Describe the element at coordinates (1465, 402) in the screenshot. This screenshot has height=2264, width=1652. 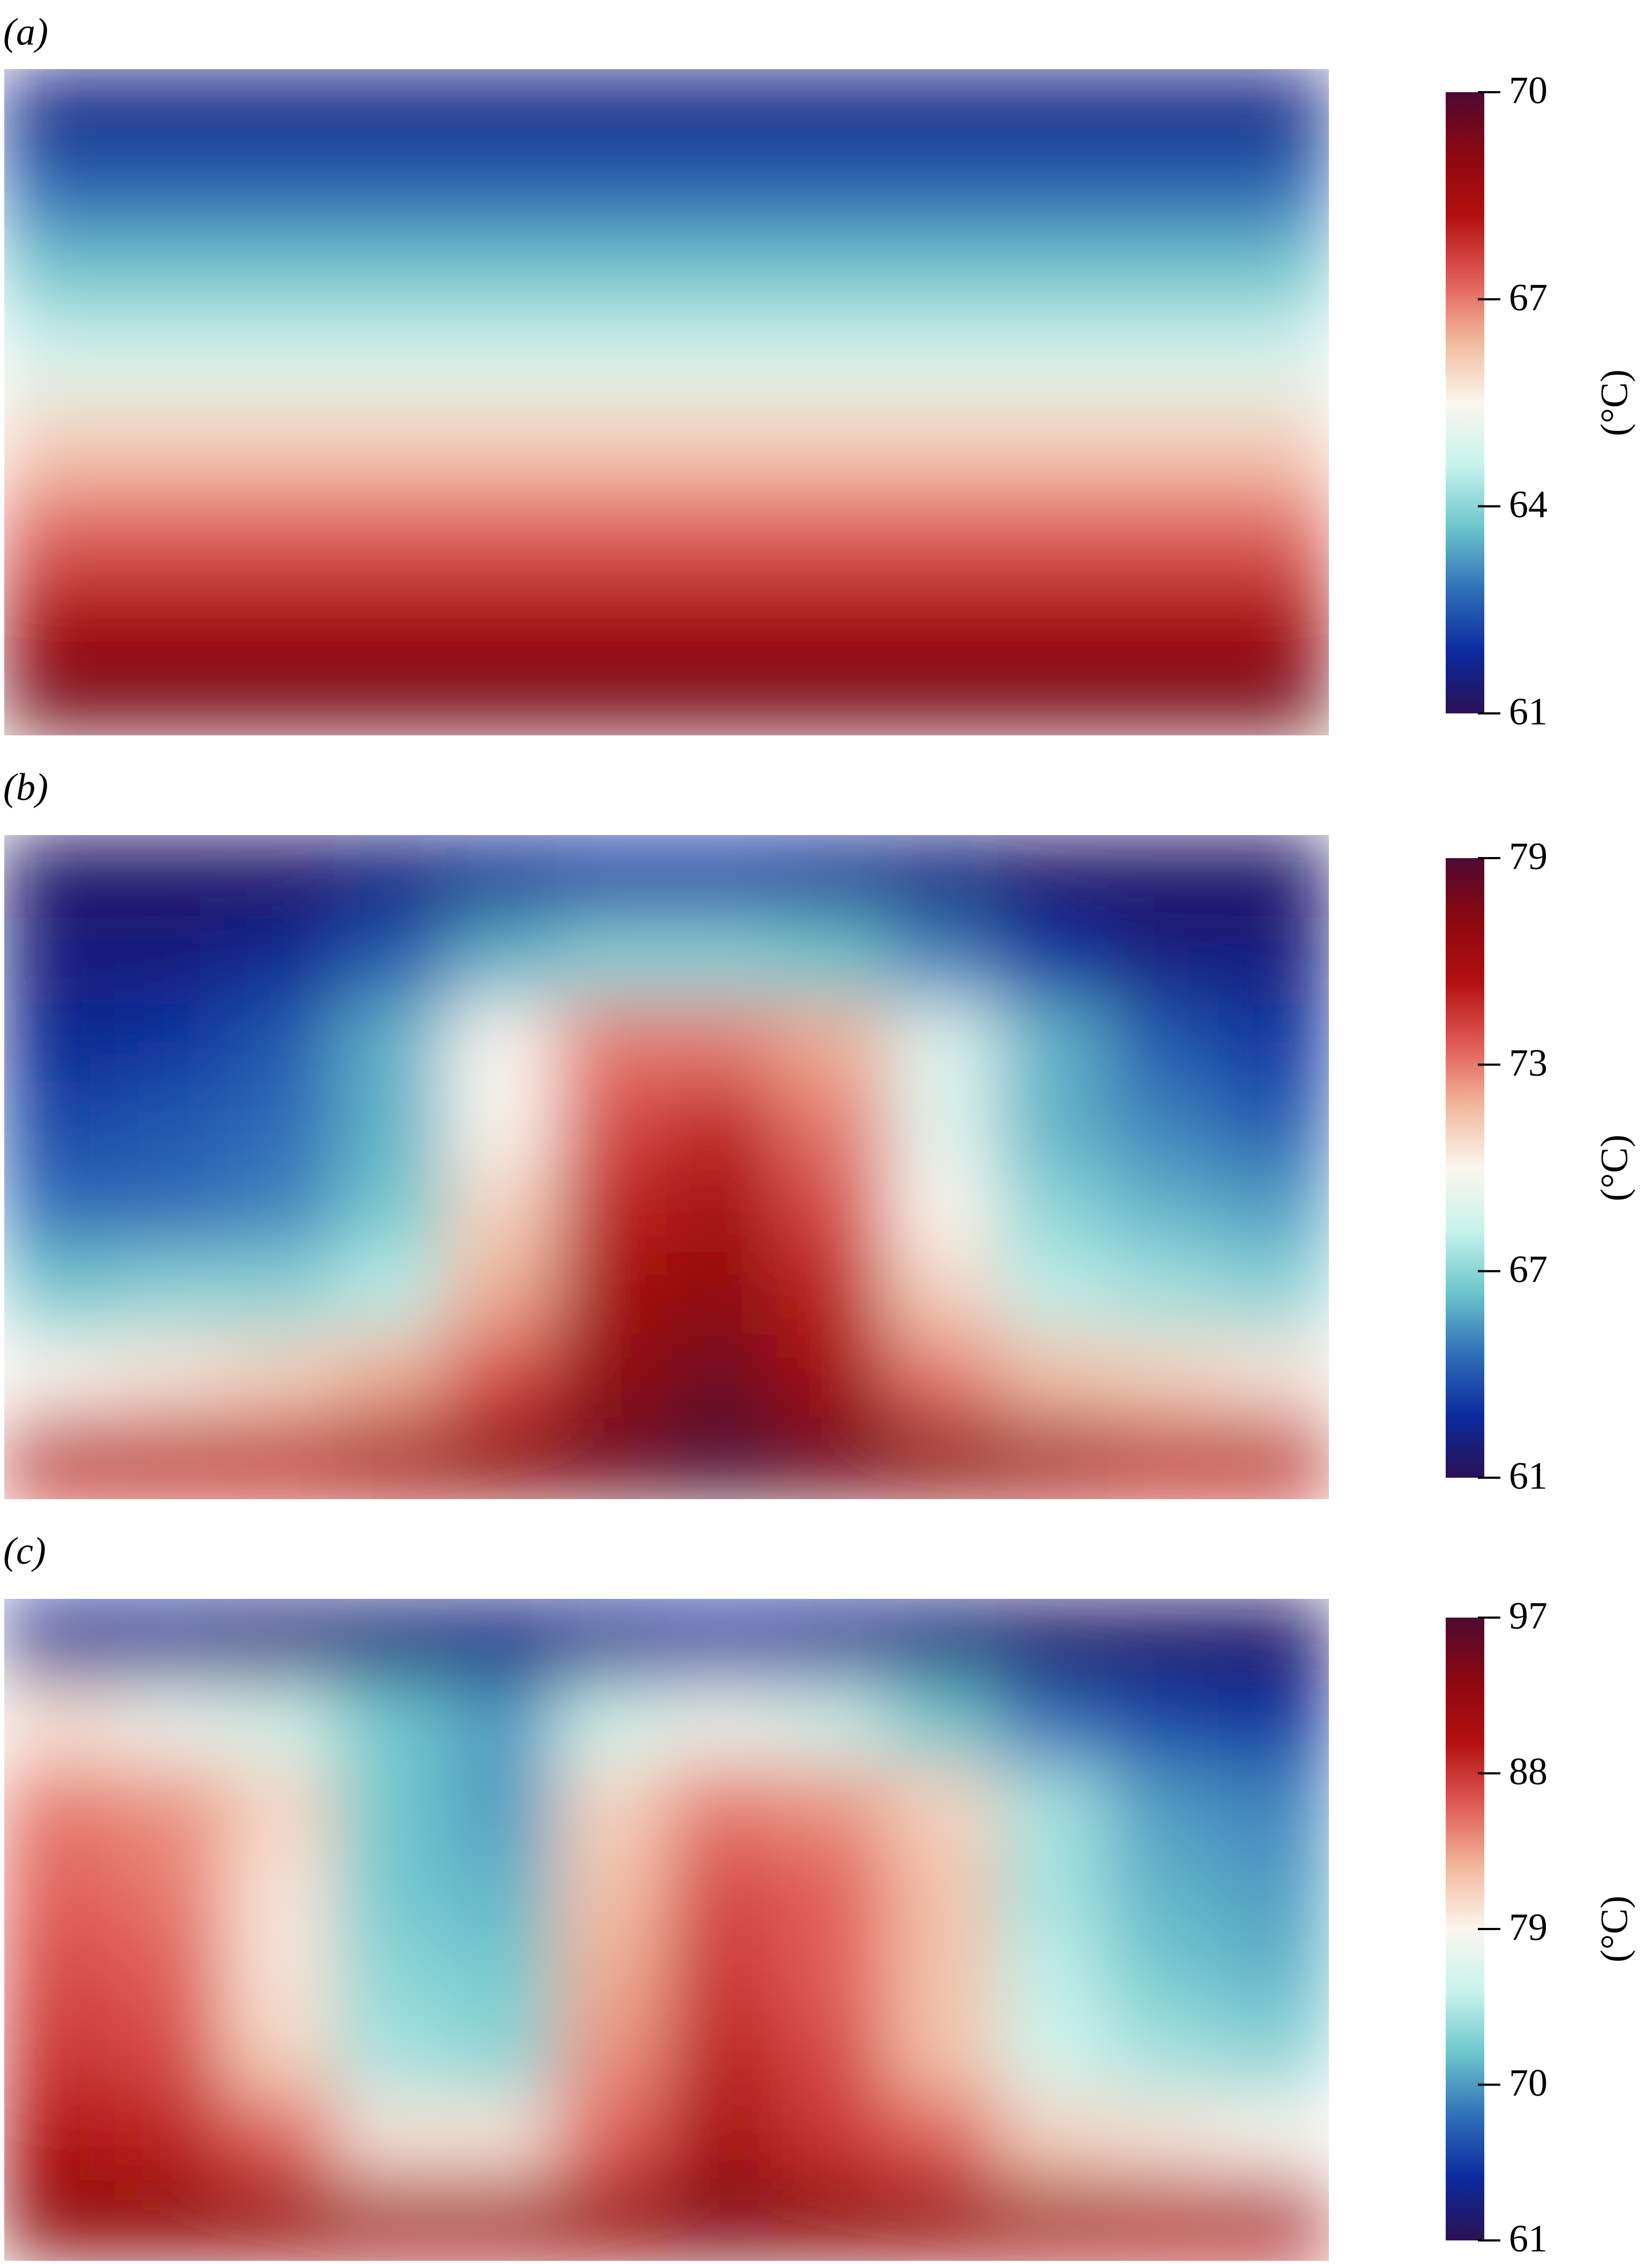
I see `colorbar` at that location.